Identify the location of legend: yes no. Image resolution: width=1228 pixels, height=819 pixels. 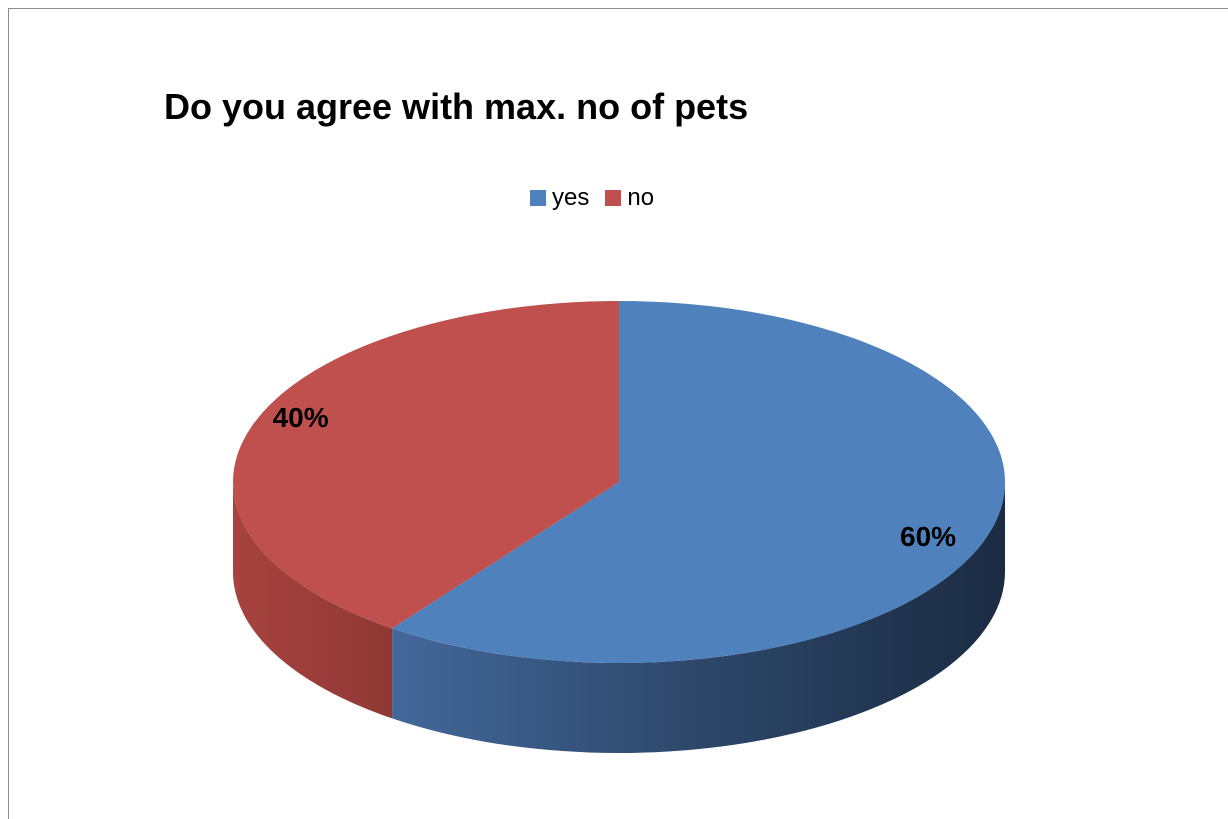
(600, 198).